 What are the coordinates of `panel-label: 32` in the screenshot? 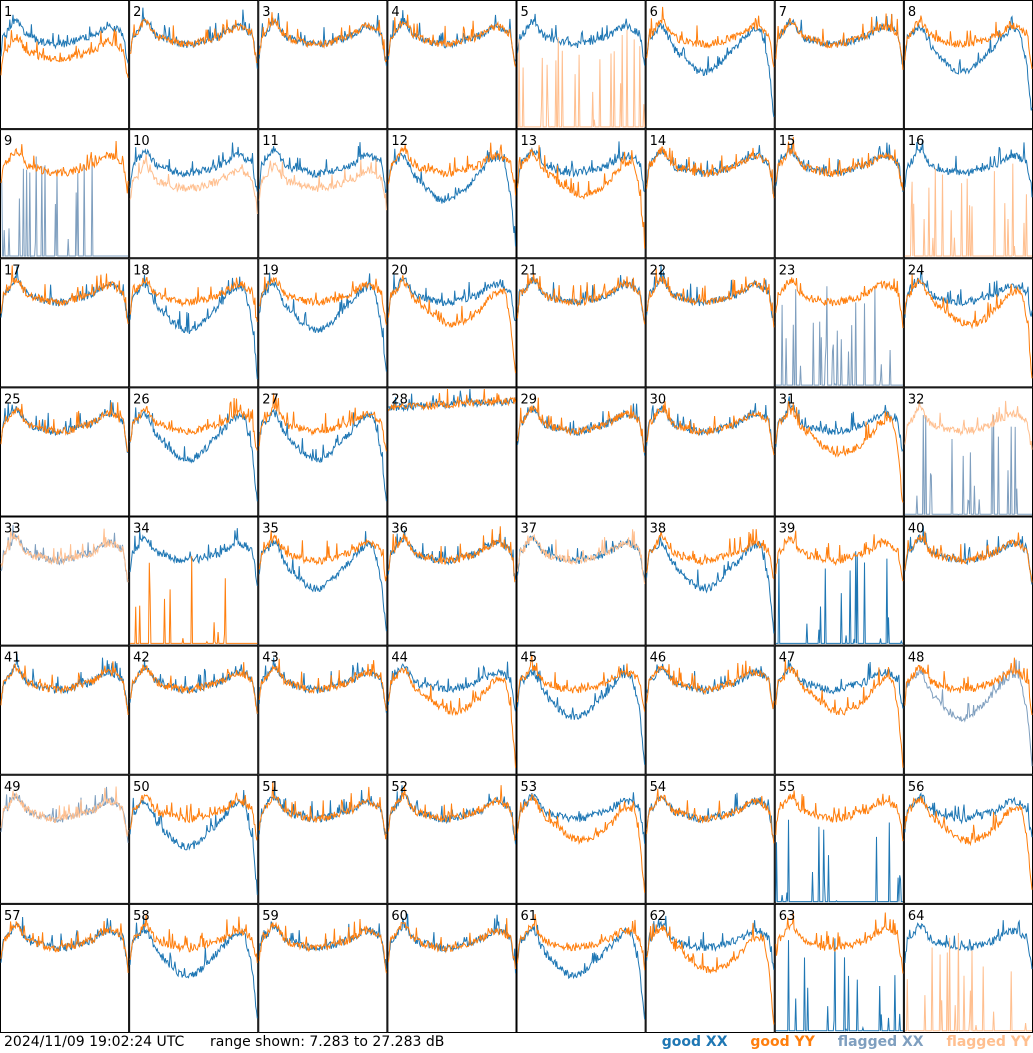 It's located at (916, 399).